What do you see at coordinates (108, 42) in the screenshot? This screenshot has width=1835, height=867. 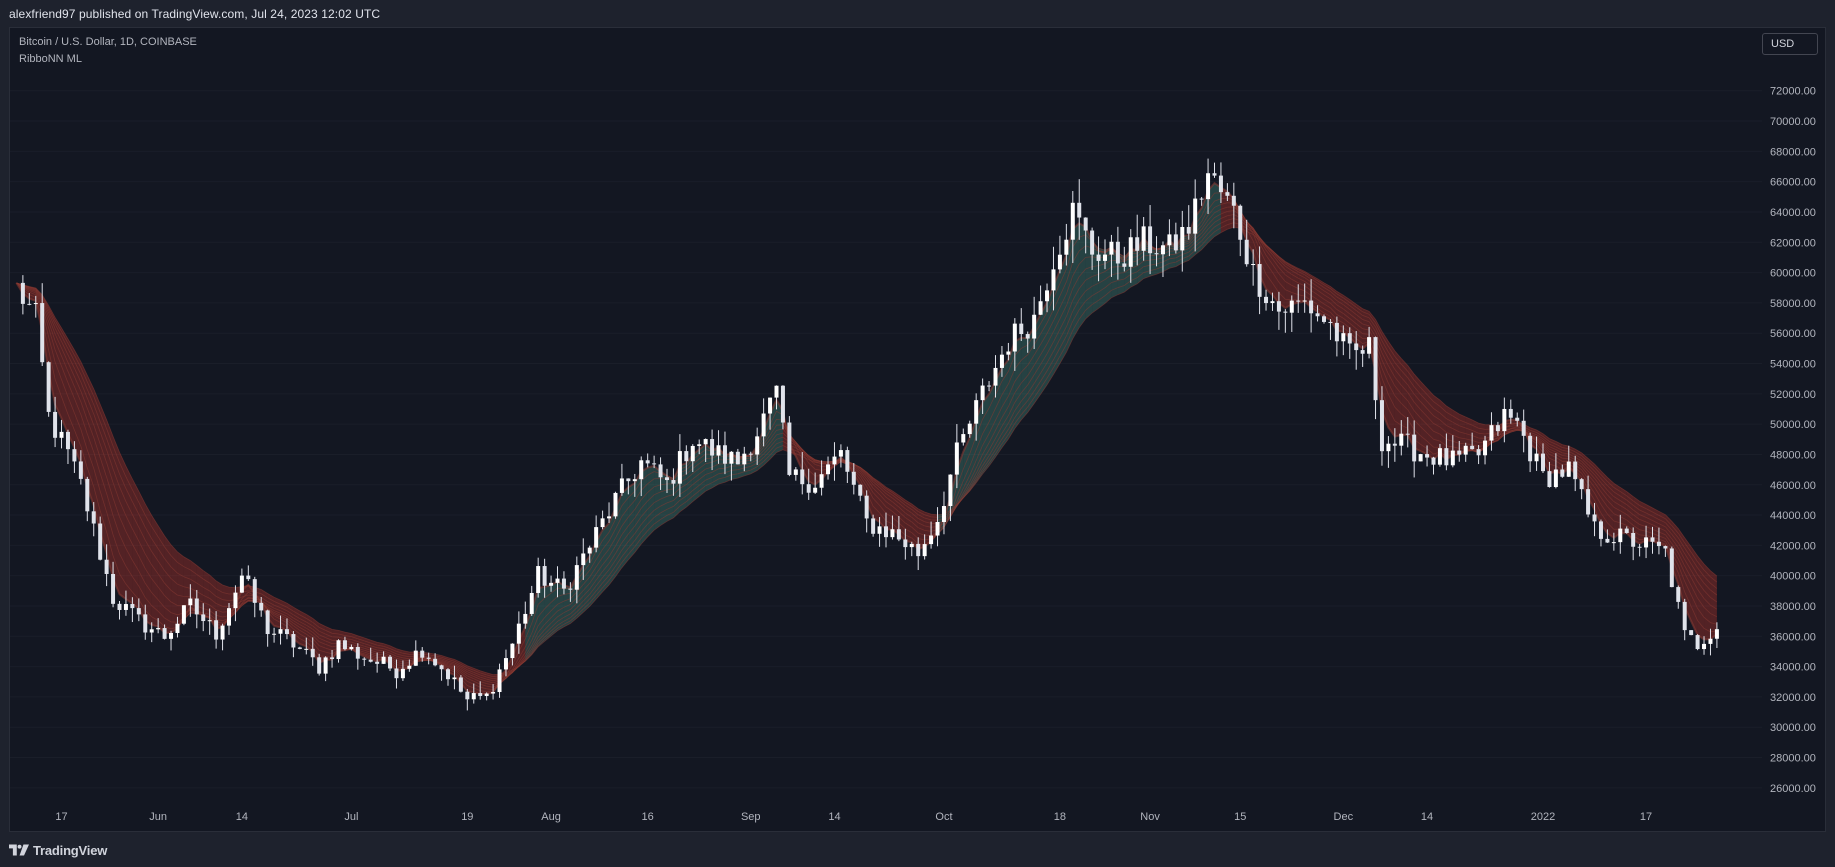 I see `symbol-legend: Bitcoin / U.S. Dollar, 1D, COINBASE` at bounding box center [108, 42].